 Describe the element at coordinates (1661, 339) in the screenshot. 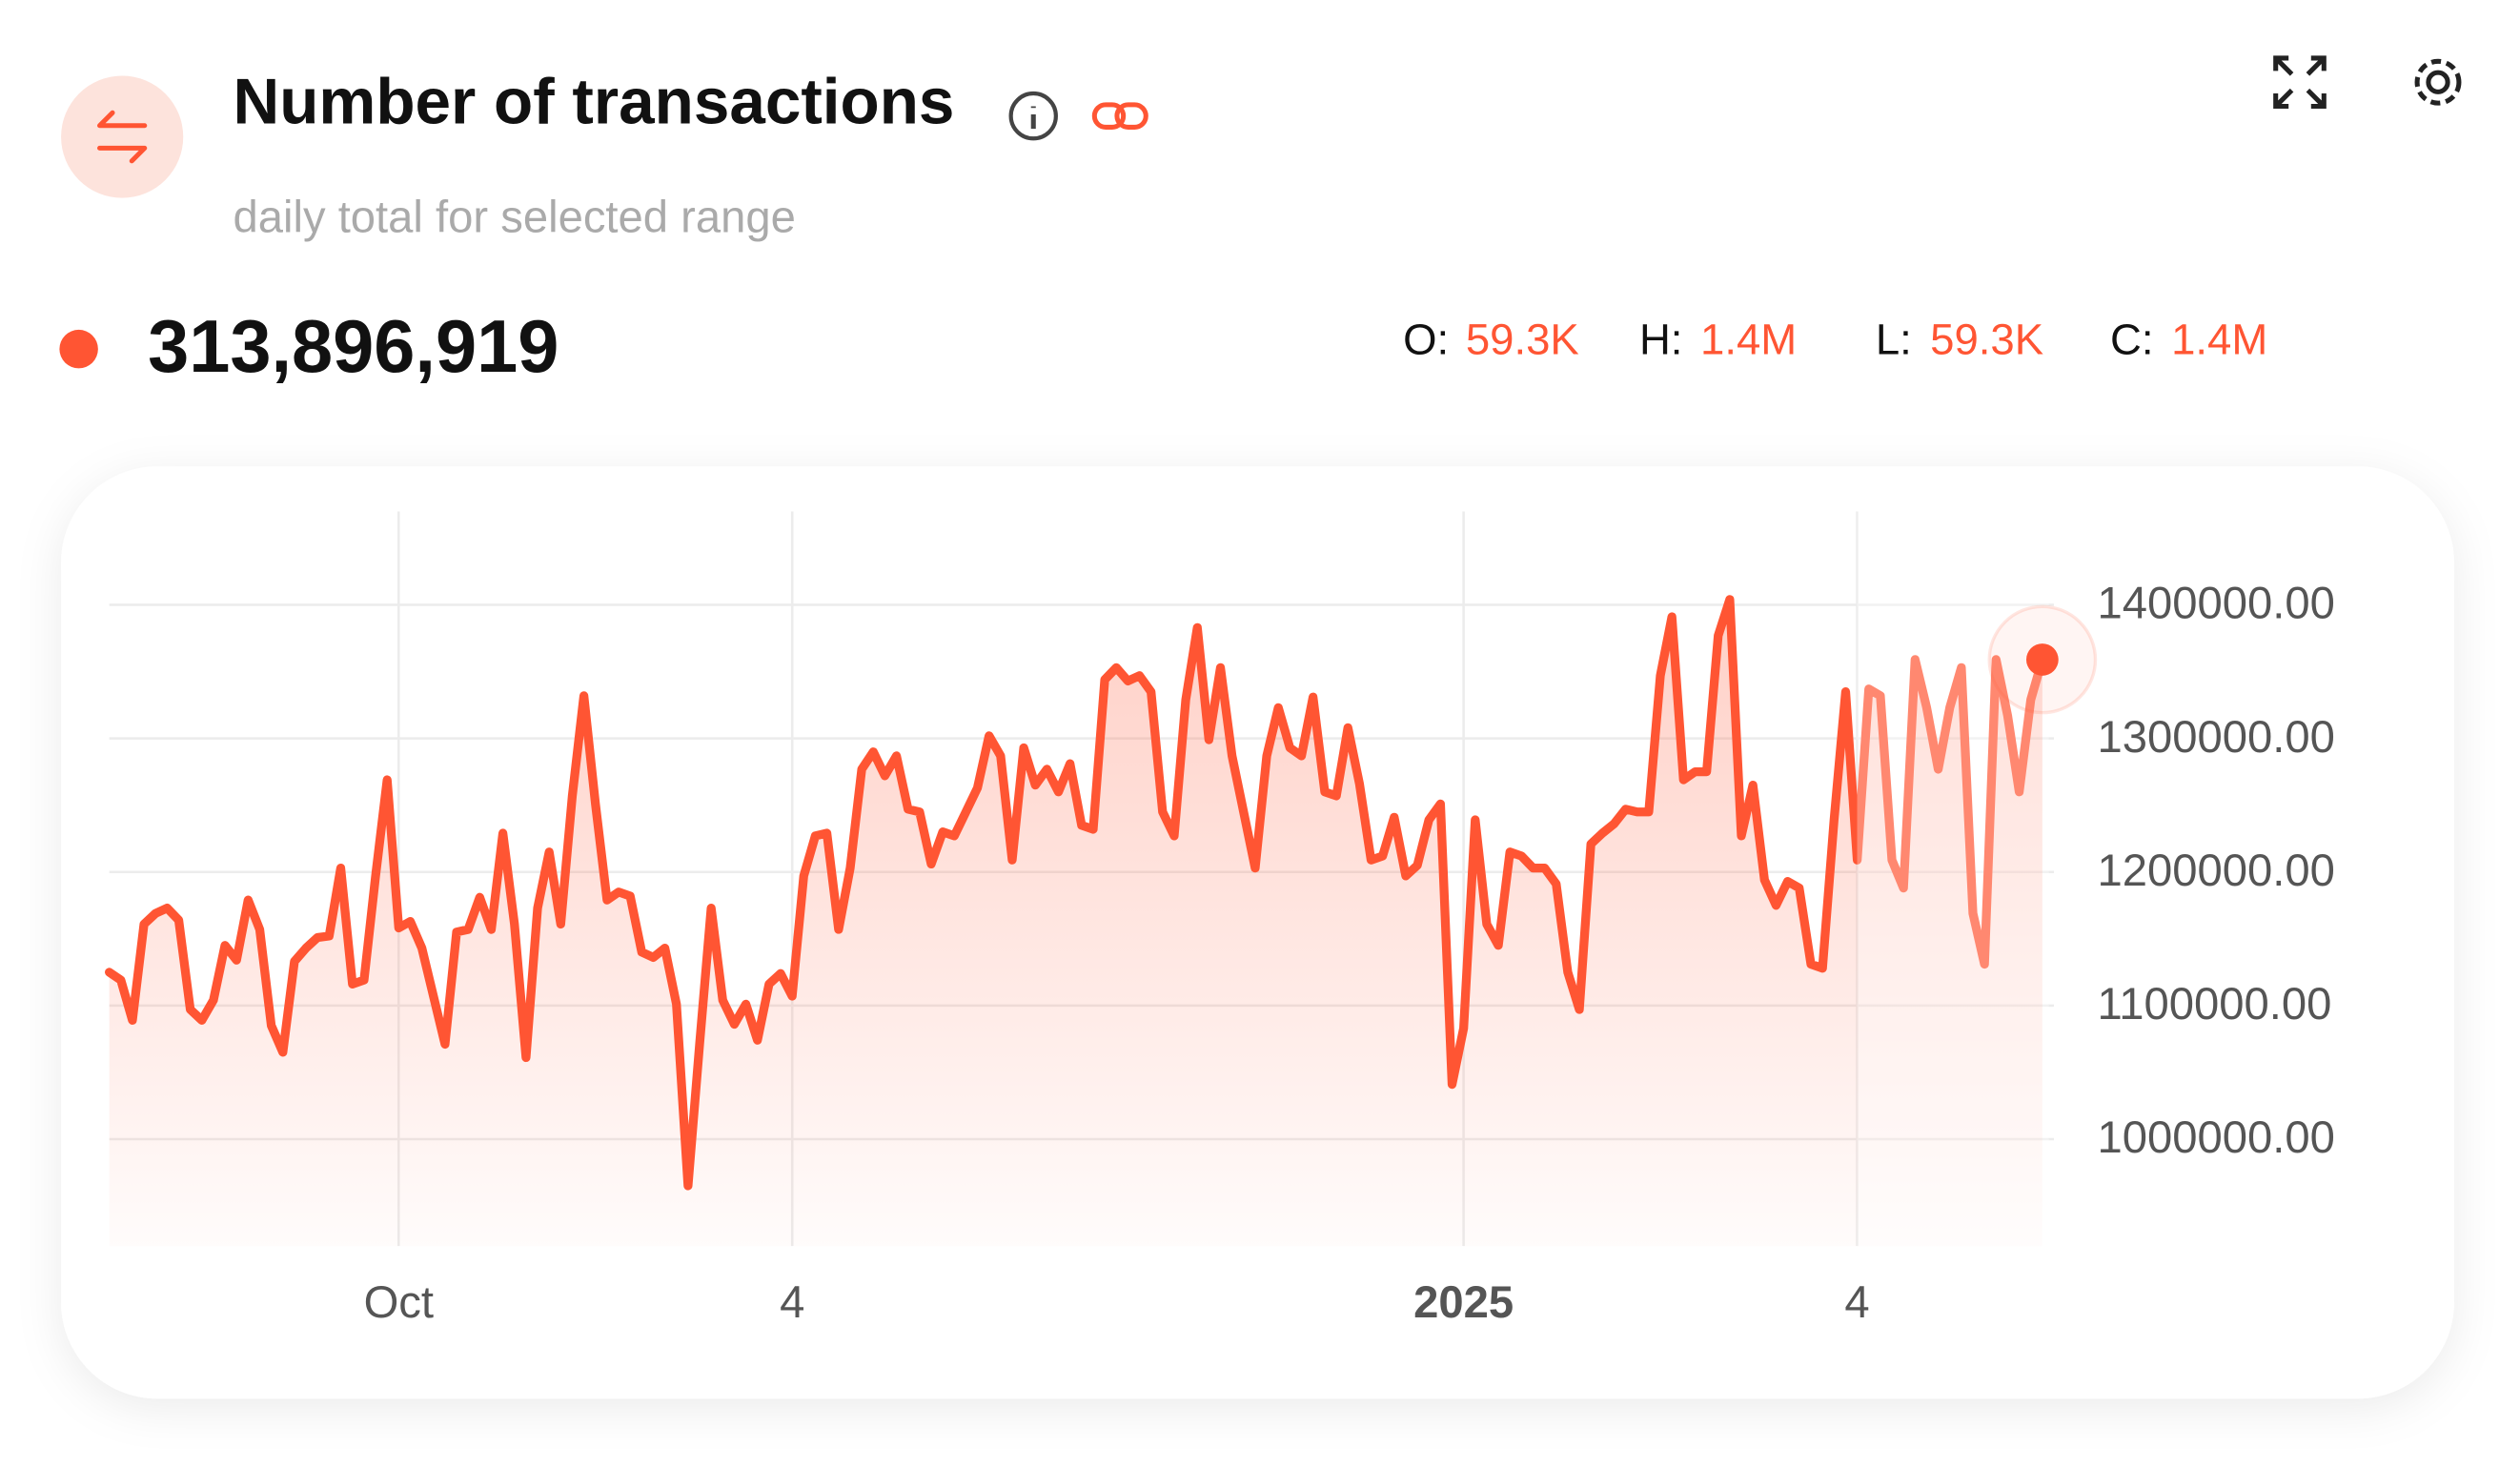

I see `ohlc-key: H:` at that location.